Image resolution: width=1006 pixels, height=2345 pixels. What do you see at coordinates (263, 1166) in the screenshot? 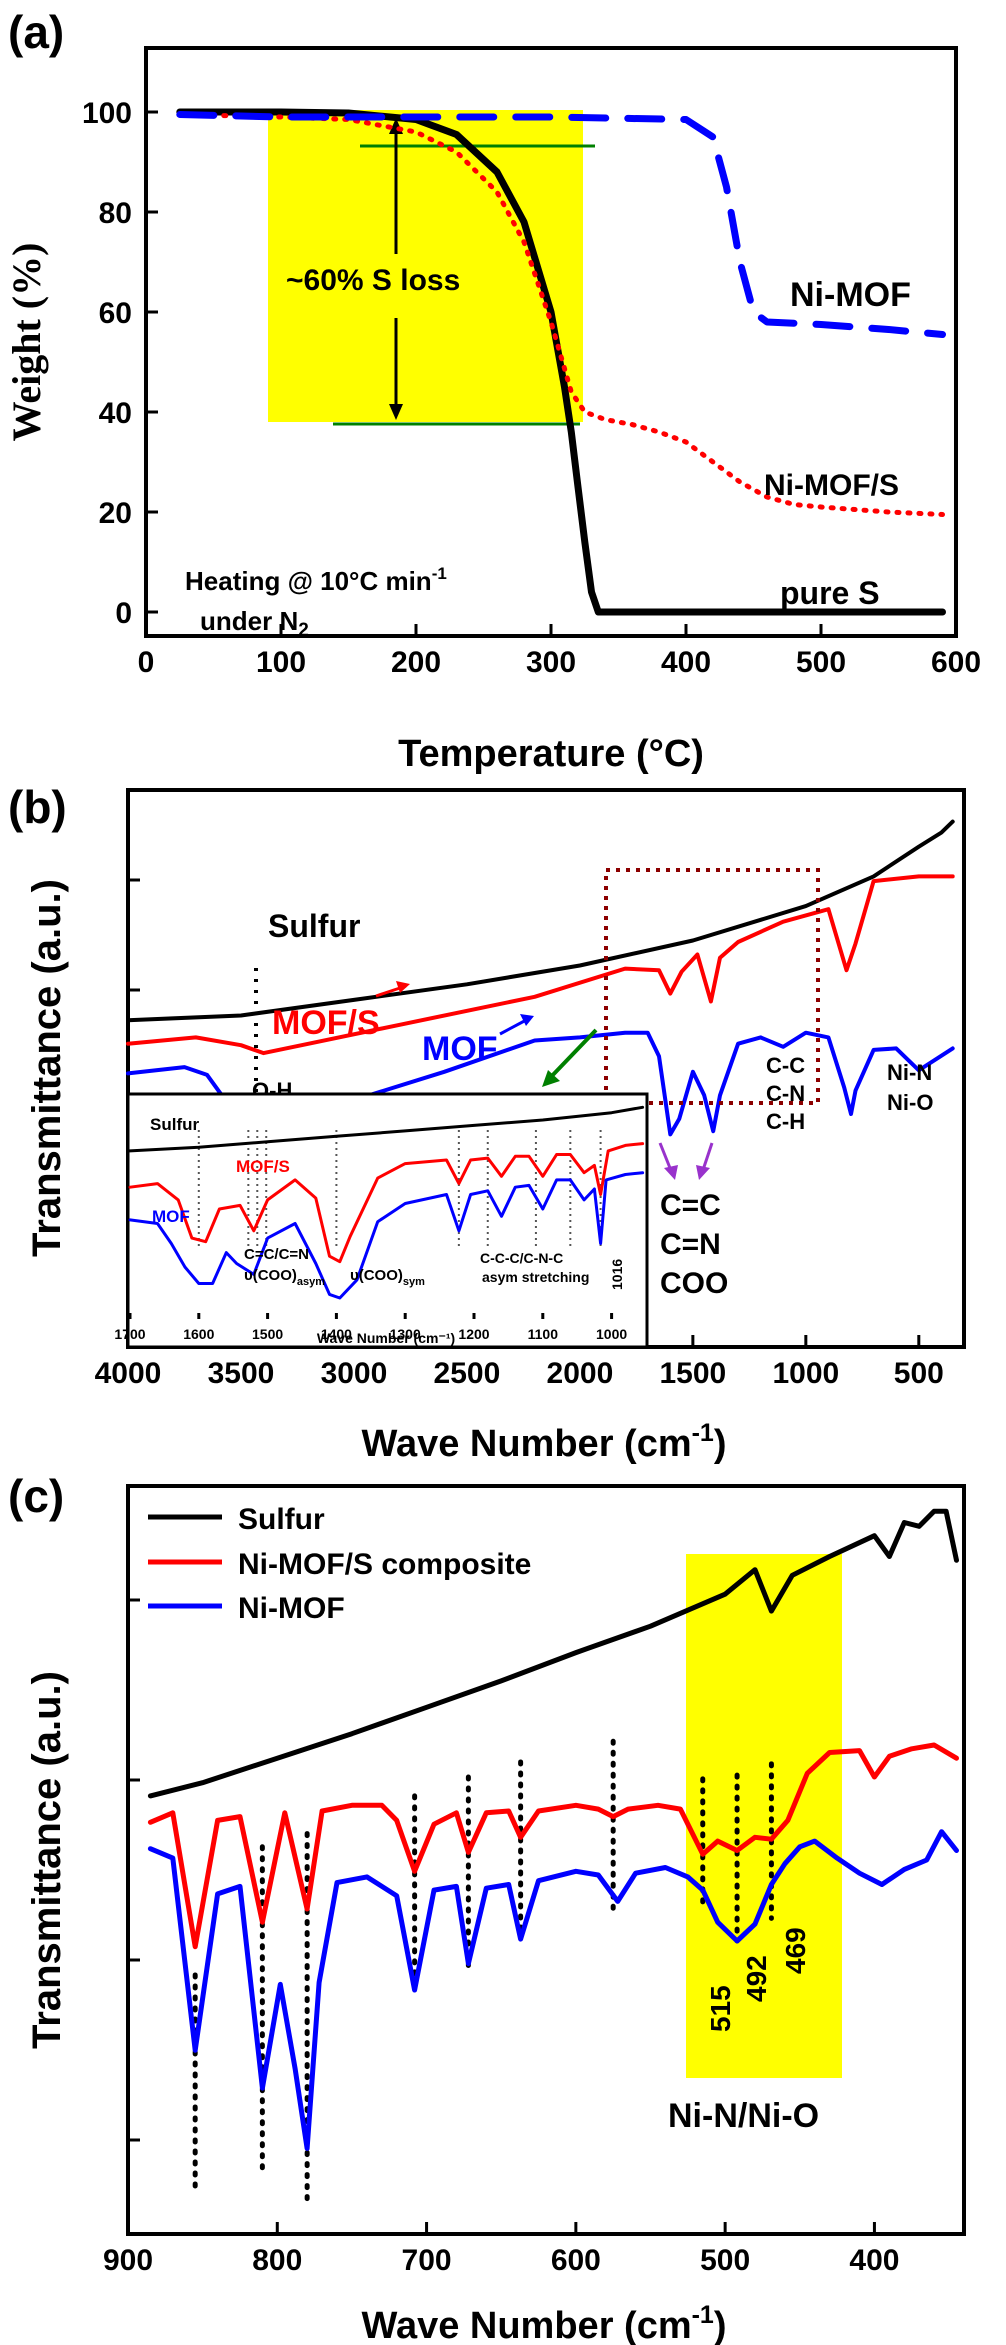
I see `panel-b-inset-label-mof-s: MOF/S` at bounding box center [263, 1166].